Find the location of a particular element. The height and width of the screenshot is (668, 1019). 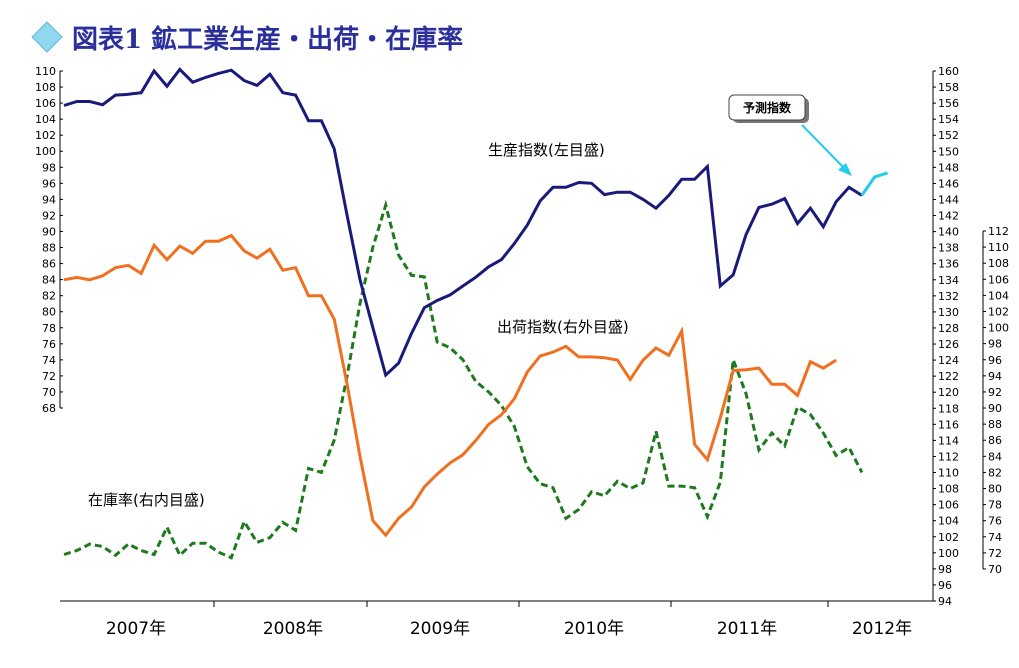

left-axis-tick-label: 76 is located at coordinates (49, 344).